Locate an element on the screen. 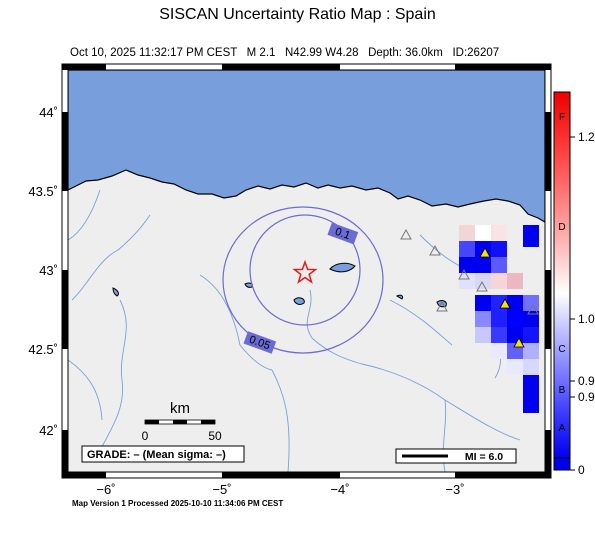 This screenshot has height=543, width=595. lon-label: −4˚ is located at coordinates (339, 489).